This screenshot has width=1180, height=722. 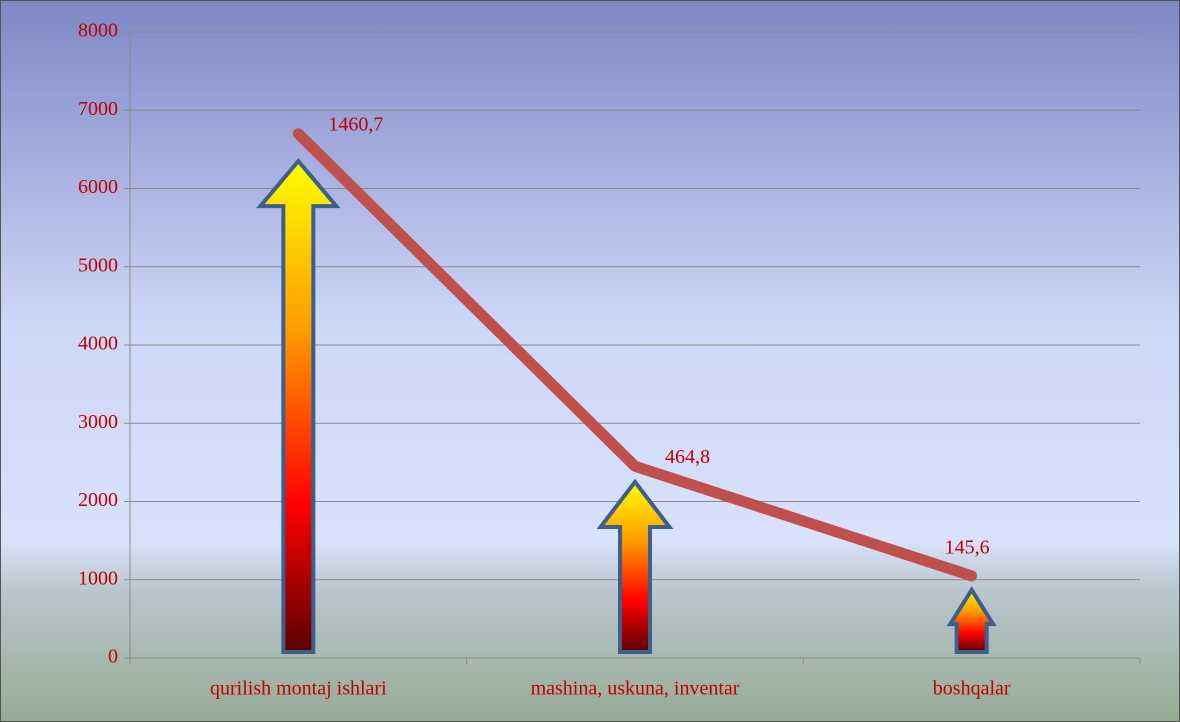 I want to click on y-tick-label: 5000, so click(x=98, y=265).